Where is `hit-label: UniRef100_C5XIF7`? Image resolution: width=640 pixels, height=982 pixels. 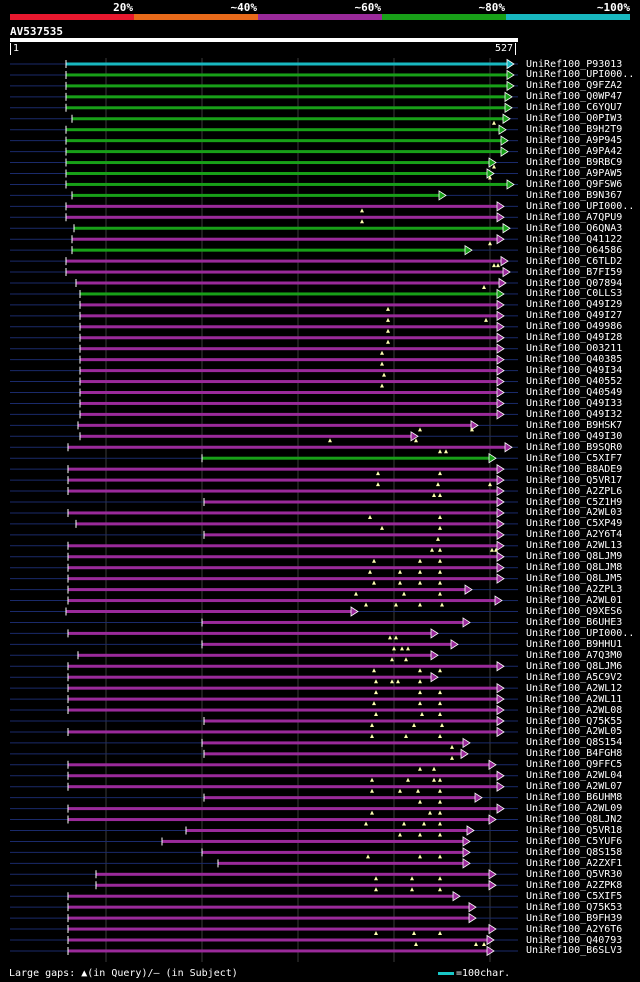 hit-label: UniRef100_C5XIF7 is located at coordinates (574, 458).